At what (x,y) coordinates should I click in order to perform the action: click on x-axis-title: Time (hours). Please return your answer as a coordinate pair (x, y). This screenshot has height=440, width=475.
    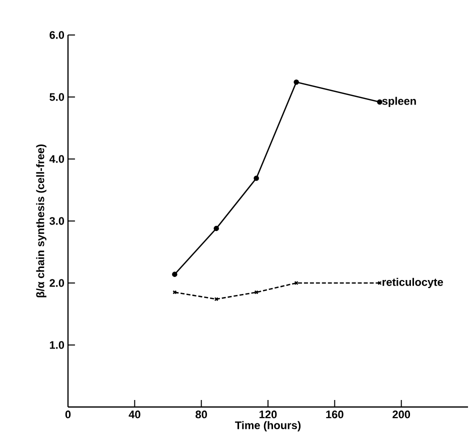
    Looking at the image, I should click on (268, 426).